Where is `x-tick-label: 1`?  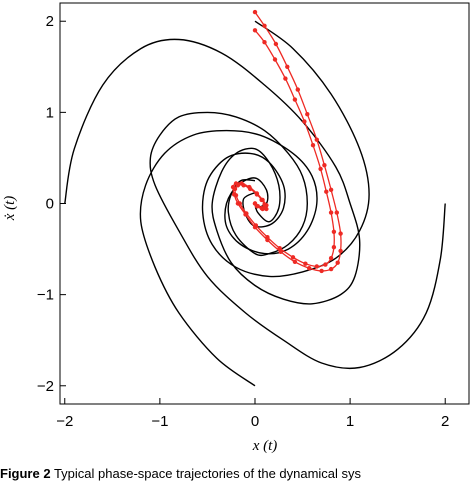 x-tick-label: 1 is located at coordinates (350, 421).